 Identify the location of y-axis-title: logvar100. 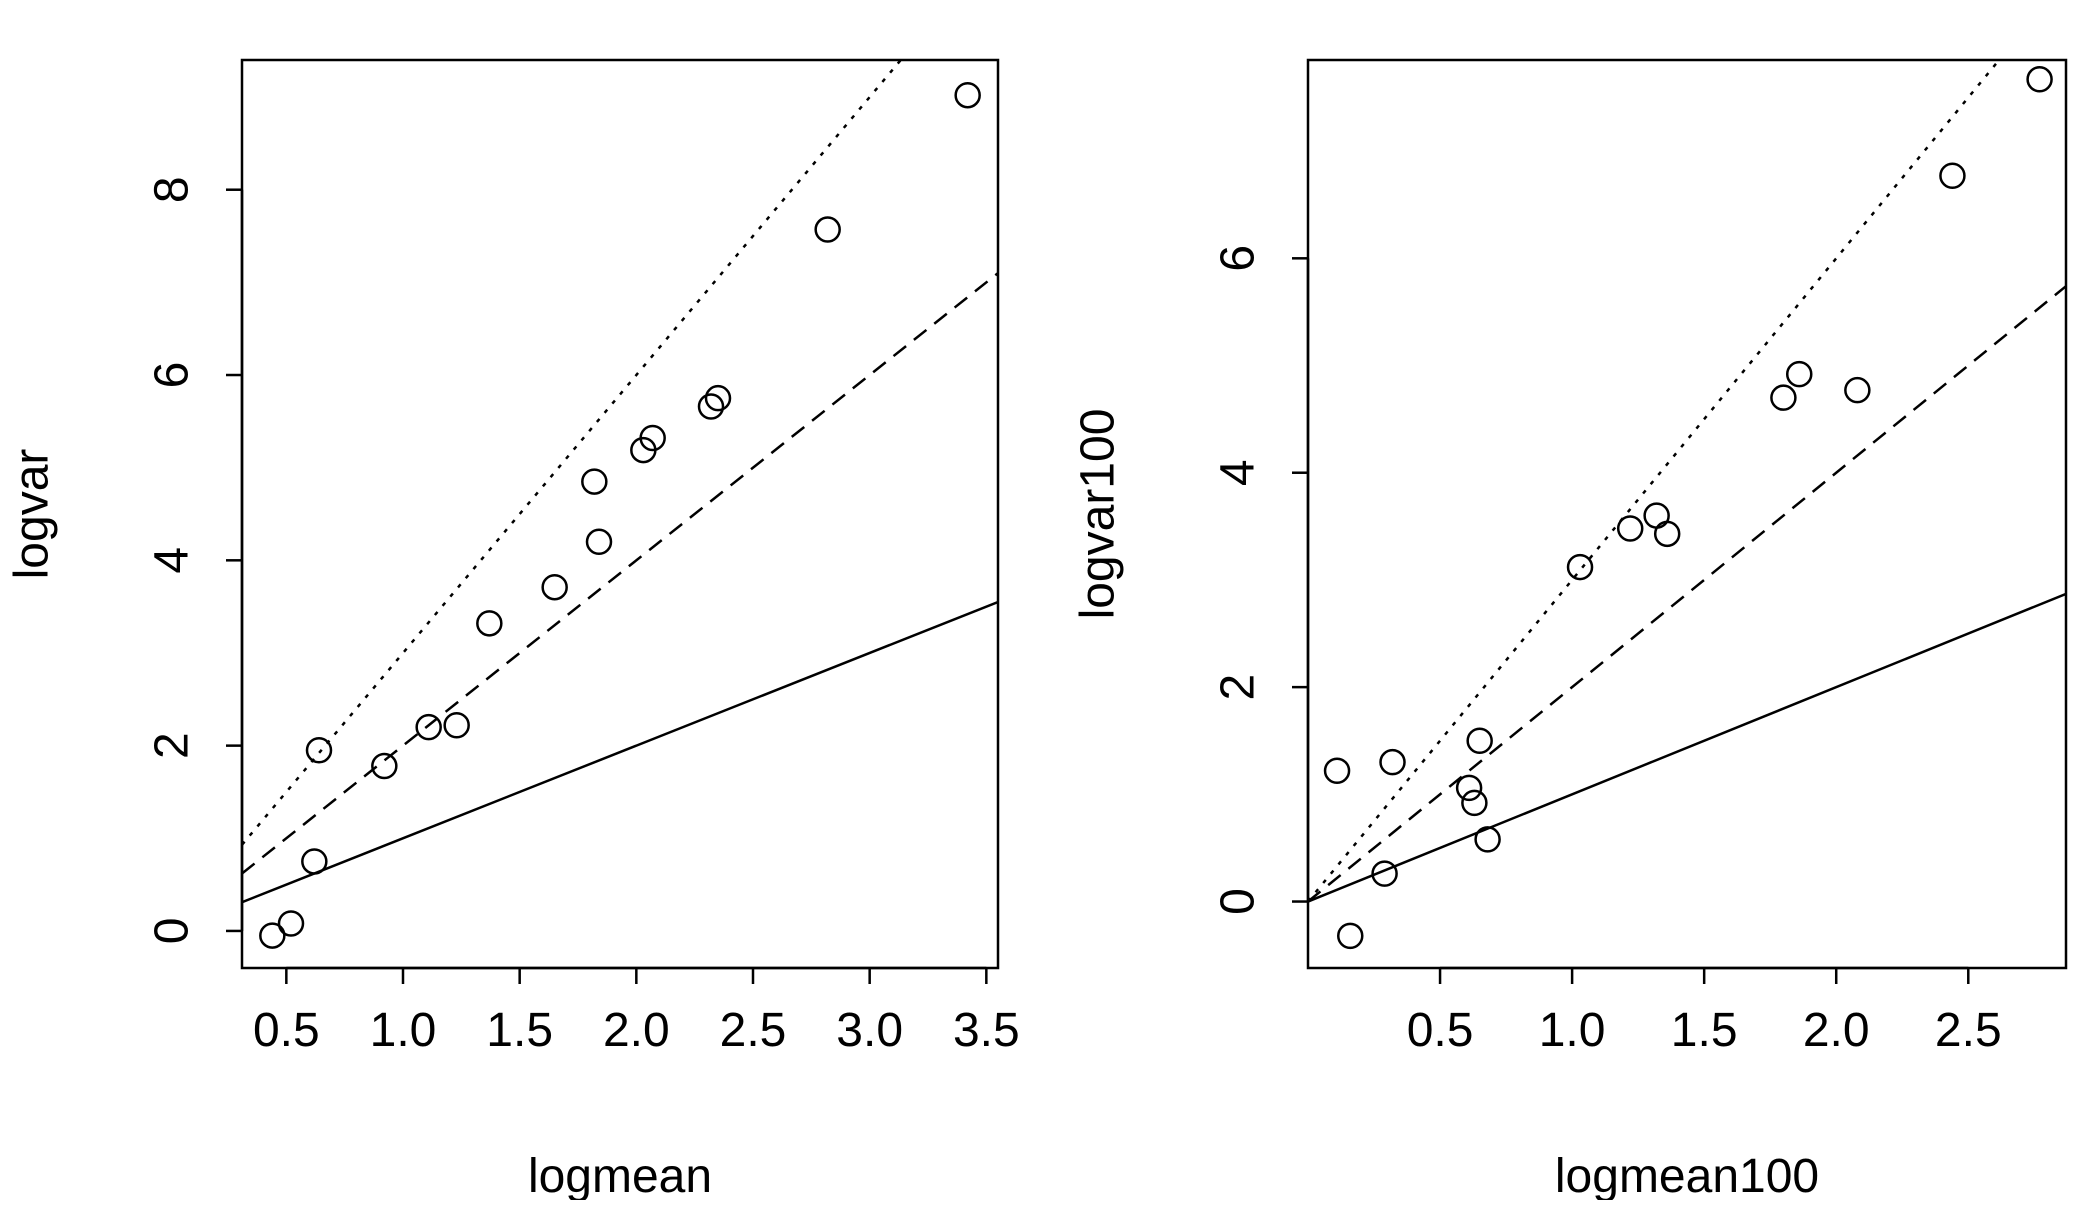
(1098, 514).